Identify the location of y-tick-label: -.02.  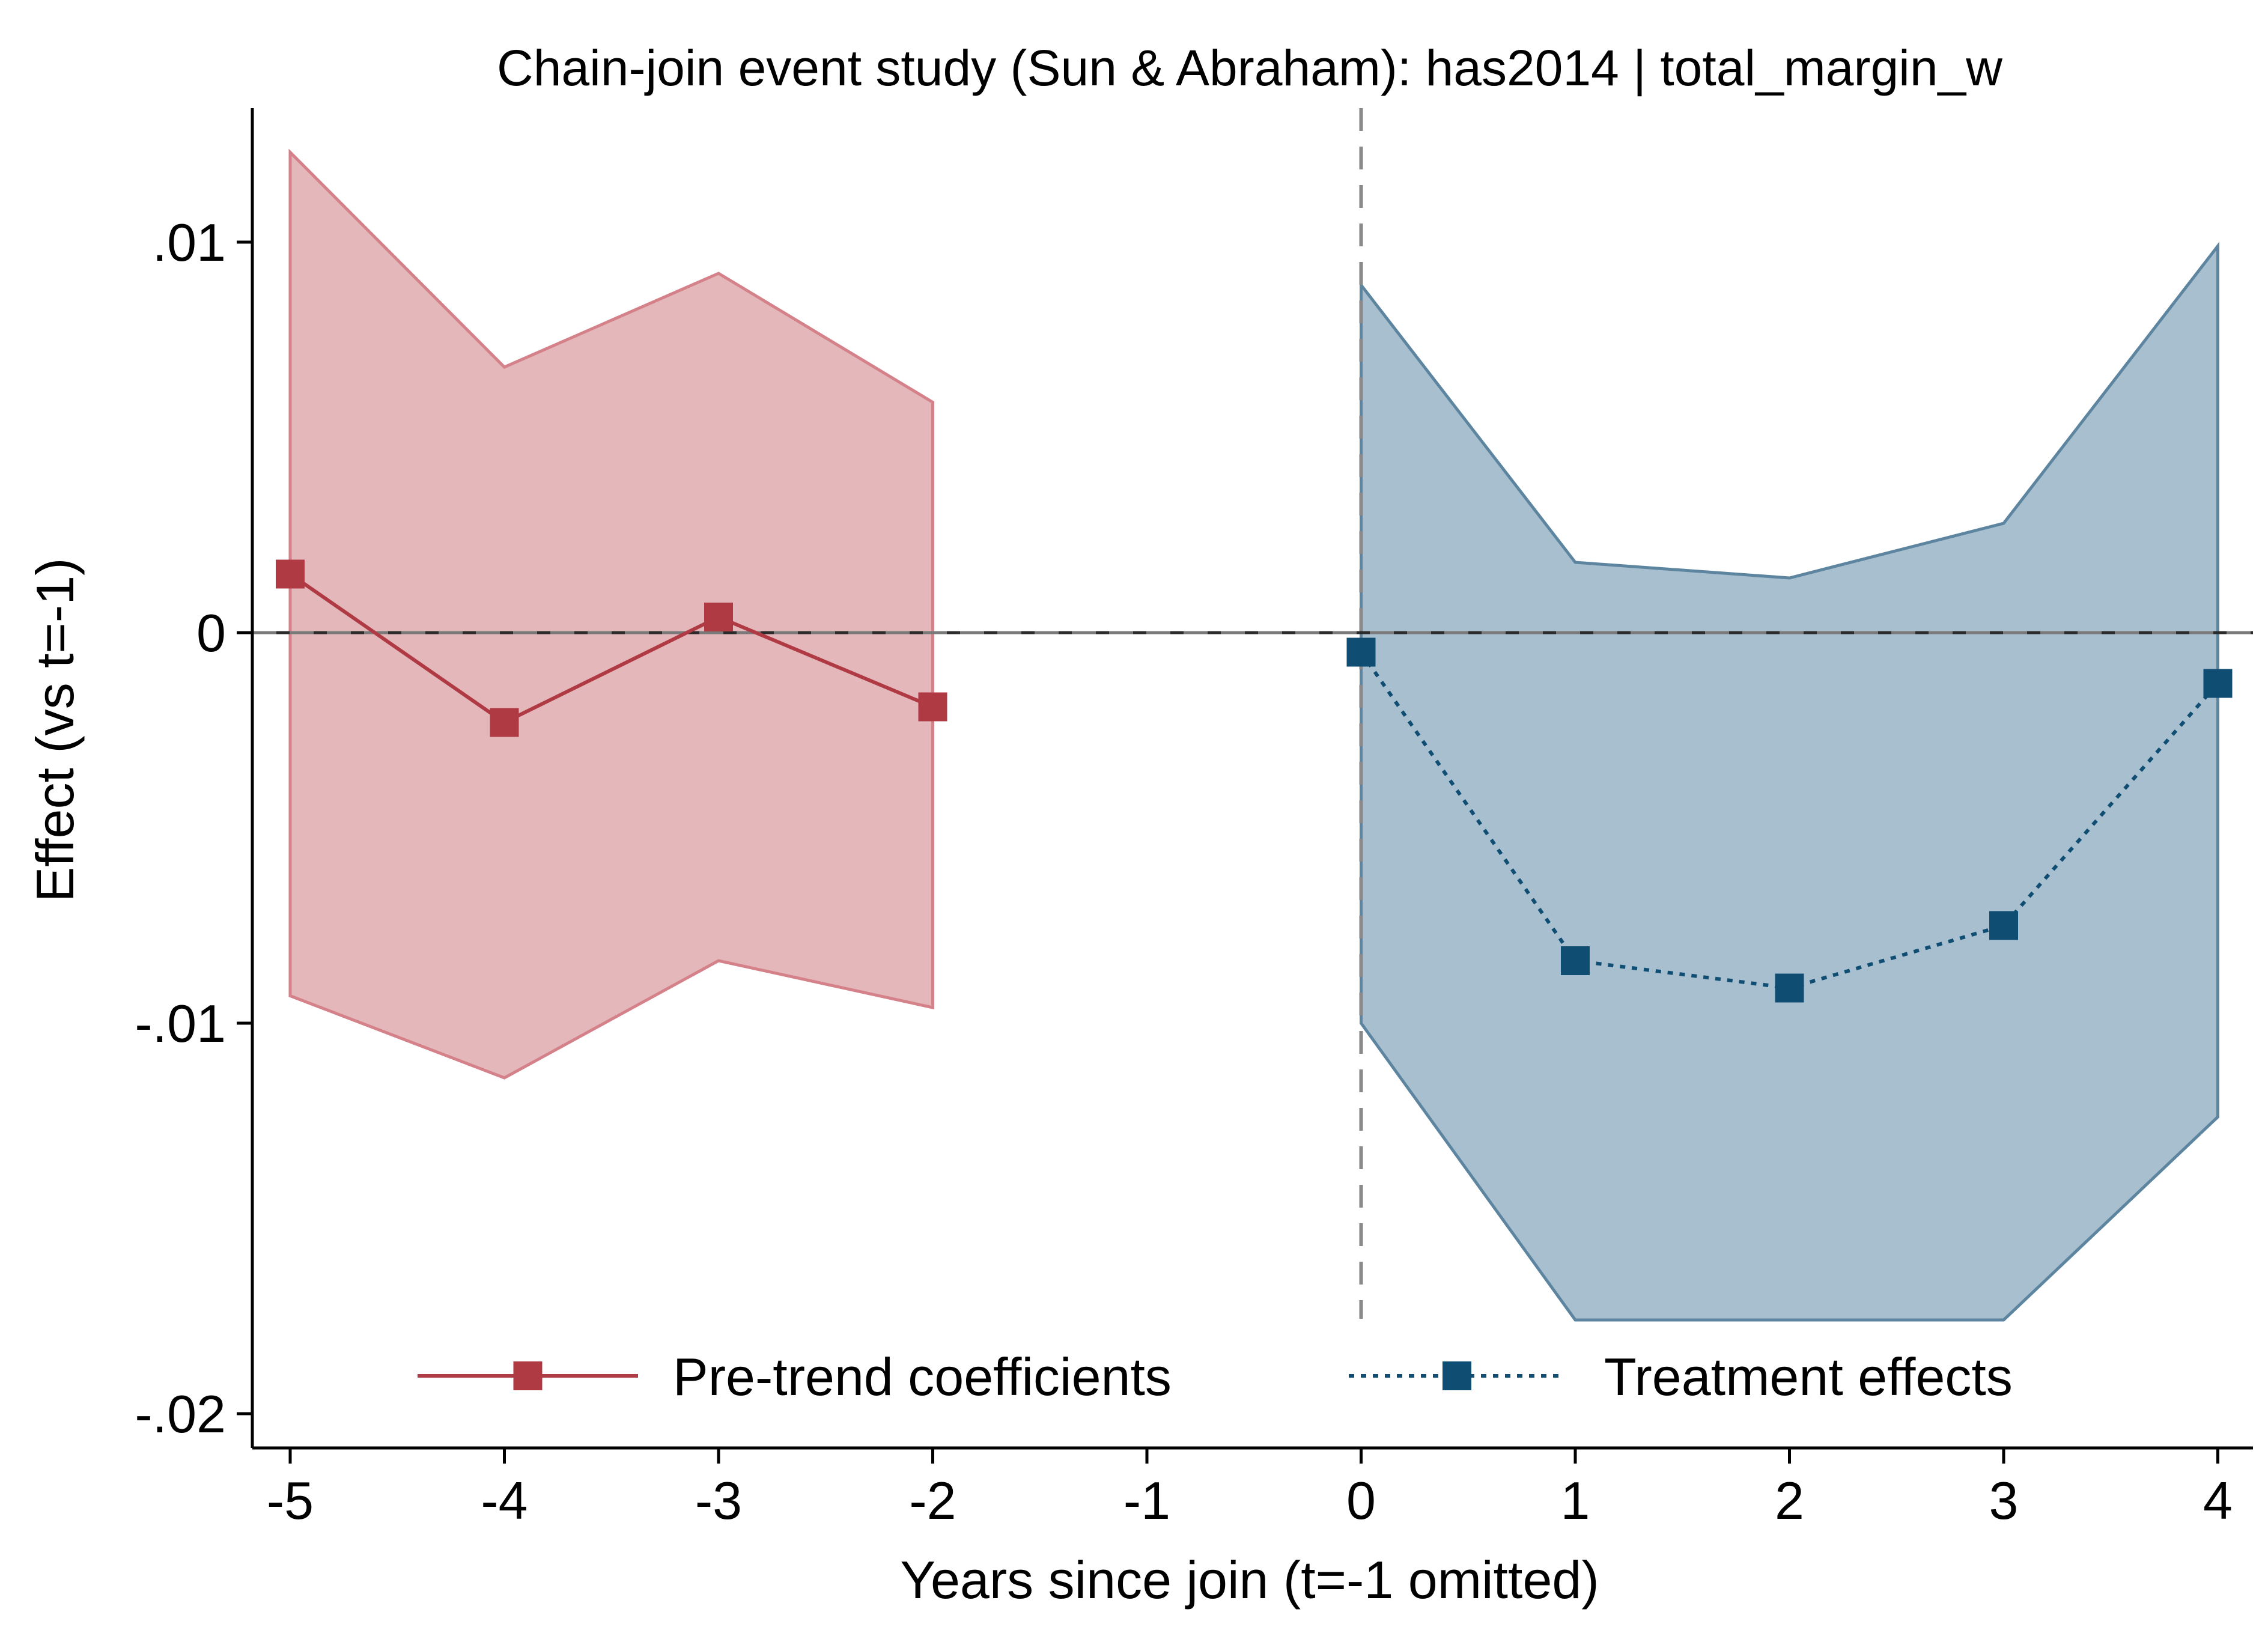
(181, 1414).